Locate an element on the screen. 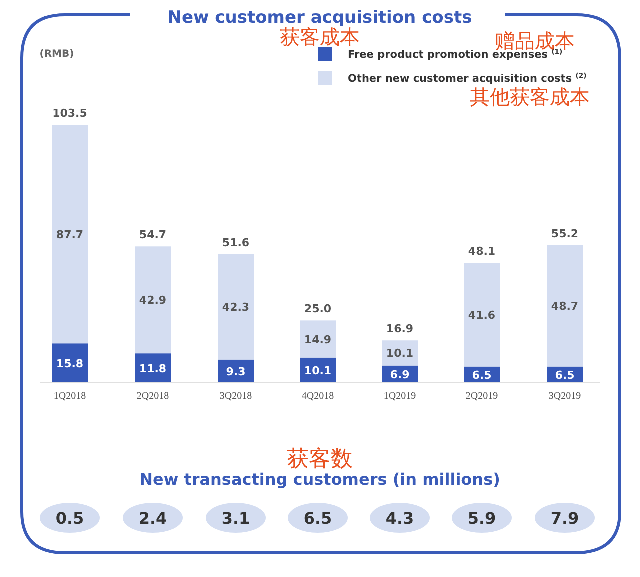 The width and height of the screenshot is (640, 577). data-label: 7.9 is located at coordinates (565, 518).